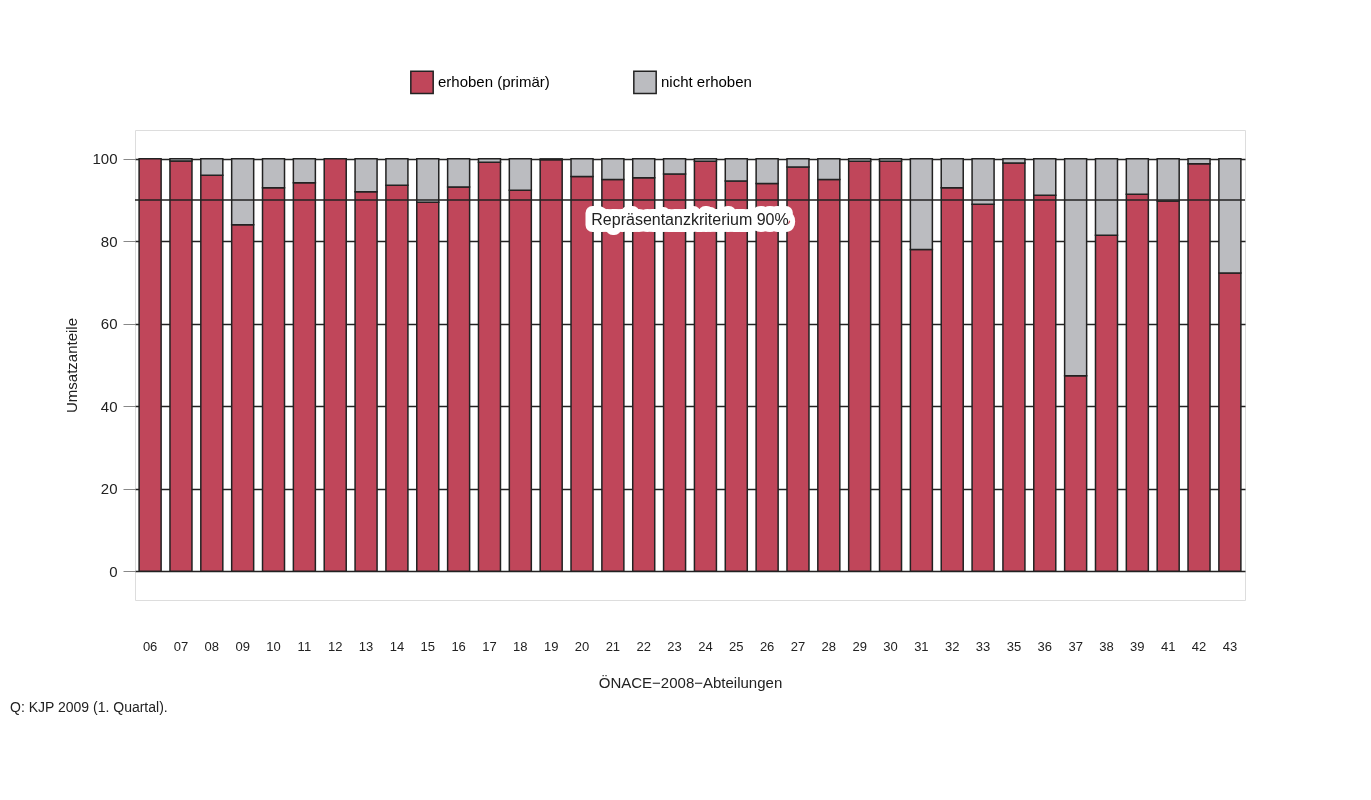 The height and width of the screenshot is (800, 1371). Describe the element at coordinates (829, 646) in the screenshot. I see `x-tick-label: 28` at that location.